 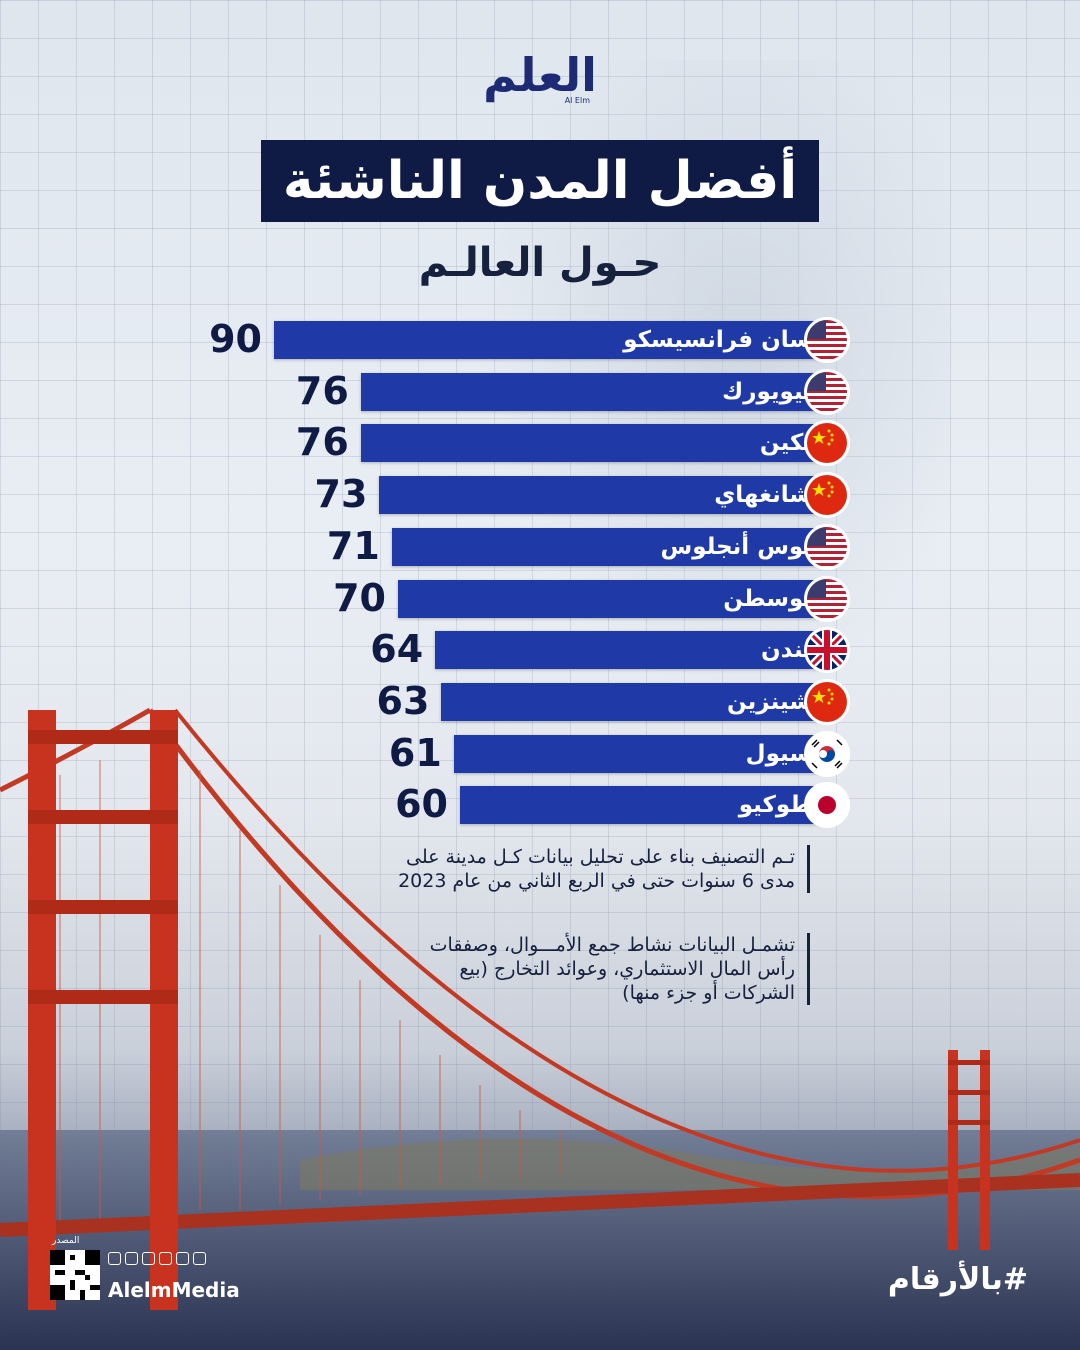 I want to click on data-label: 70, so click(x=359, y=597).